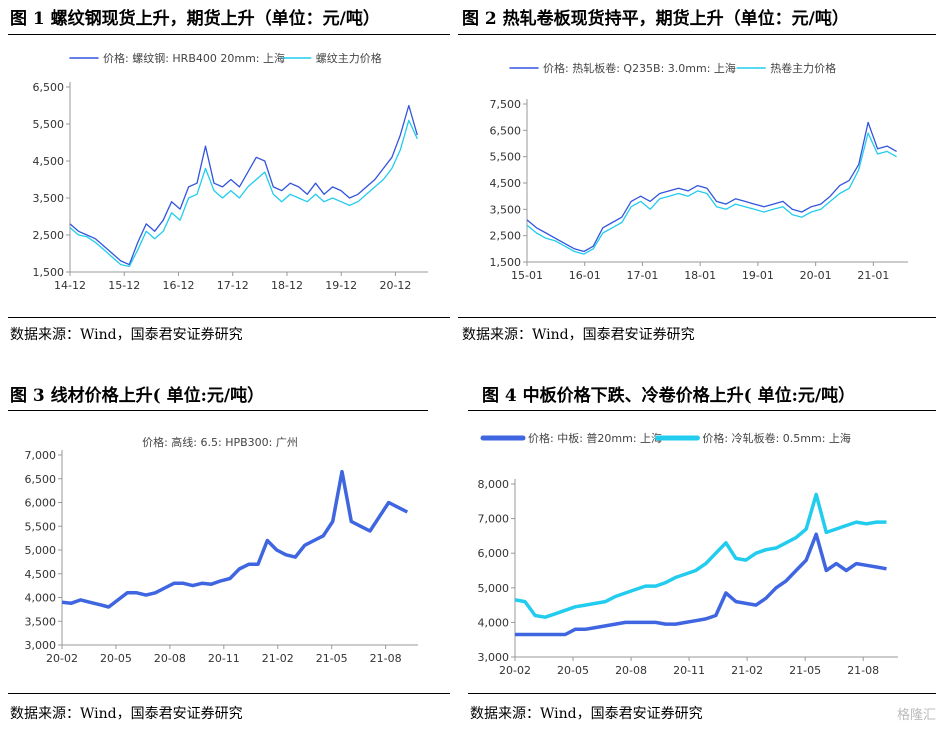 The image size is (942, 731). What do you see at coordinates (639, 68) in the screenshot?
I see `legend-label: 价格: 热轧板卷: Q235B: 3.0mm: 上海` at bounding box center [639, 68].